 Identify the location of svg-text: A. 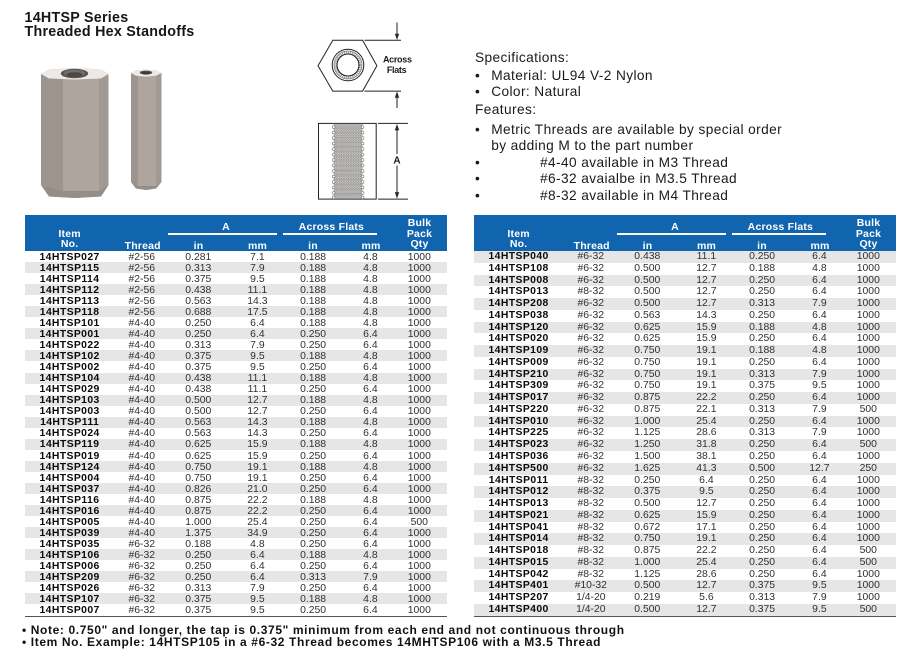
(396, 160).